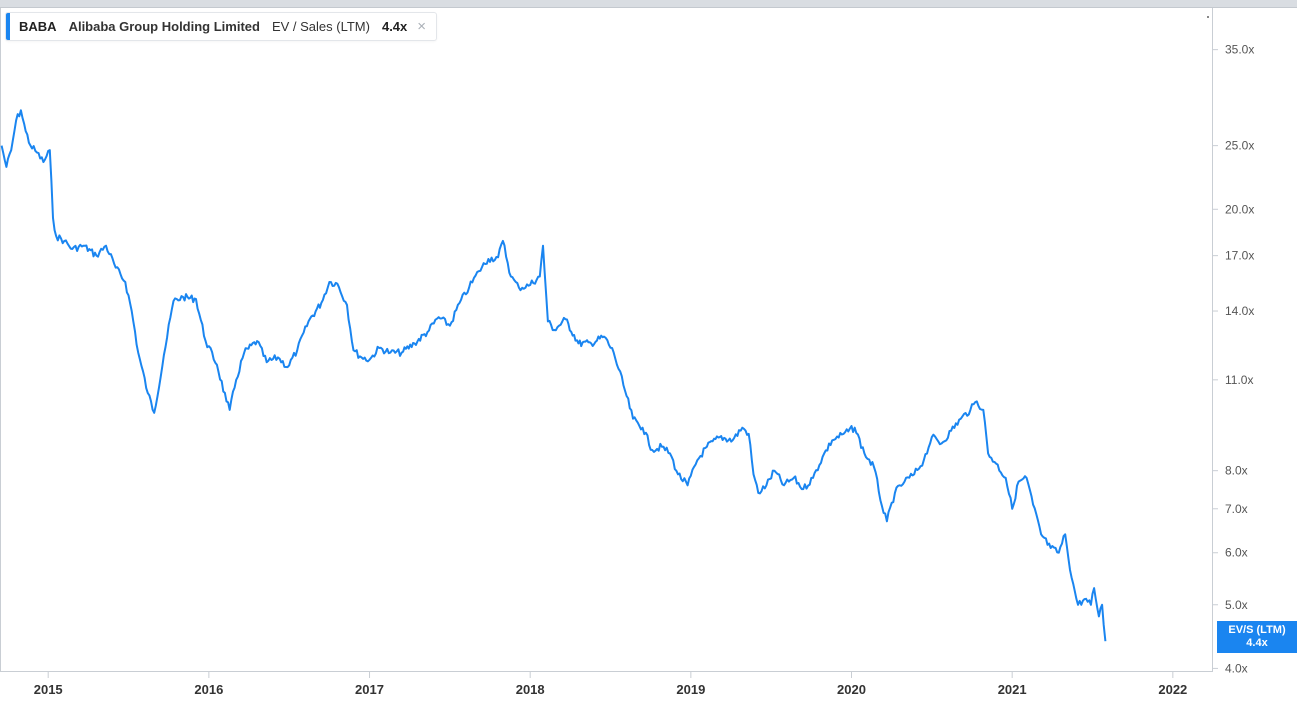 The width and height of the screenshot is (1297, 707). What do you see at coordinates (38, 26) in the screenshot?
I see `legend-ticker: BABA` at bounding box center [38, 26].